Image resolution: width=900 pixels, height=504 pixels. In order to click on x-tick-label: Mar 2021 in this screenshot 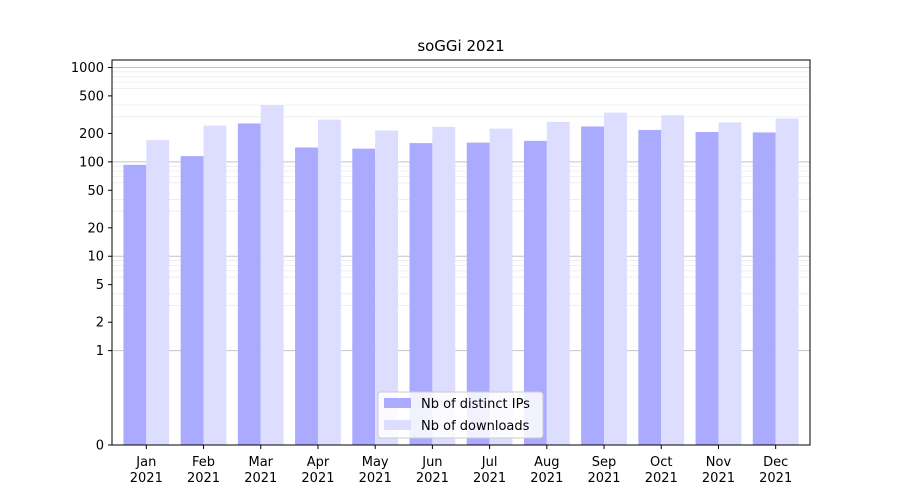, I will do `click(260, 470)`.